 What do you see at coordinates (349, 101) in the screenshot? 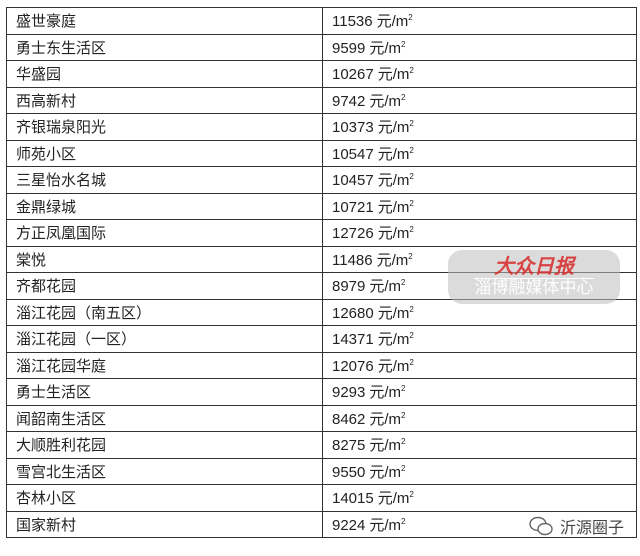
I see `price-value: 9742` at bounding box center [349, 101].